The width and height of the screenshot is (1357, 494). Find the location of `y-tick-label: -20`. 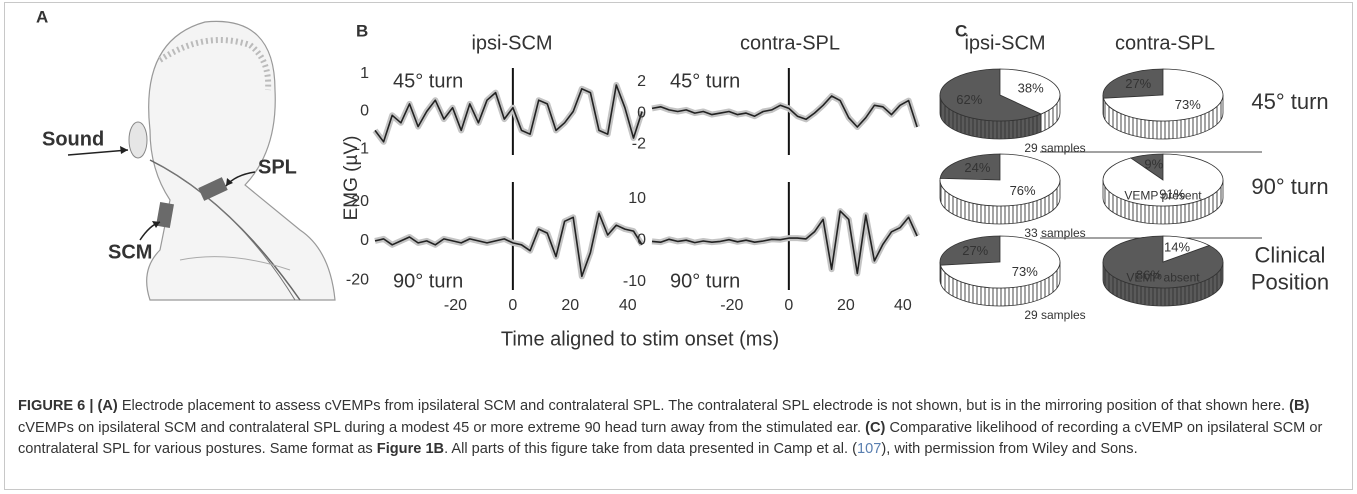

y-tick-label: -20 is located at coordinates (357, 279).